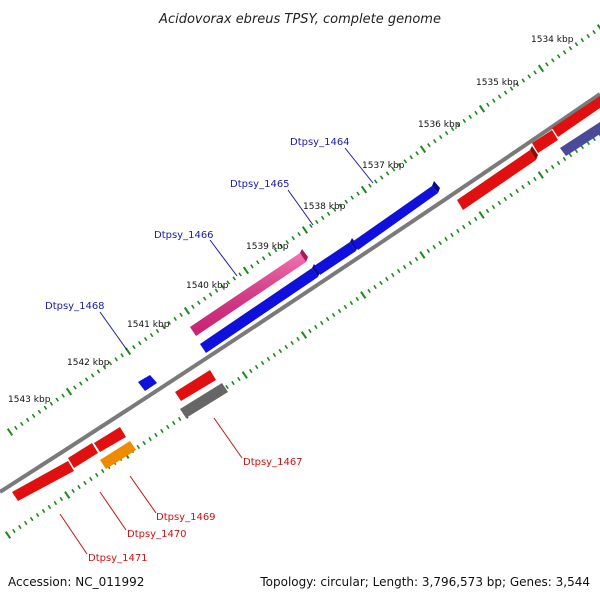 The height and width of the screenshot is (600, 600). What do you see at coordinates (43, 481) in the screenshot?
I see `gene-feature-red-left3` at bounding box center [43, 481].